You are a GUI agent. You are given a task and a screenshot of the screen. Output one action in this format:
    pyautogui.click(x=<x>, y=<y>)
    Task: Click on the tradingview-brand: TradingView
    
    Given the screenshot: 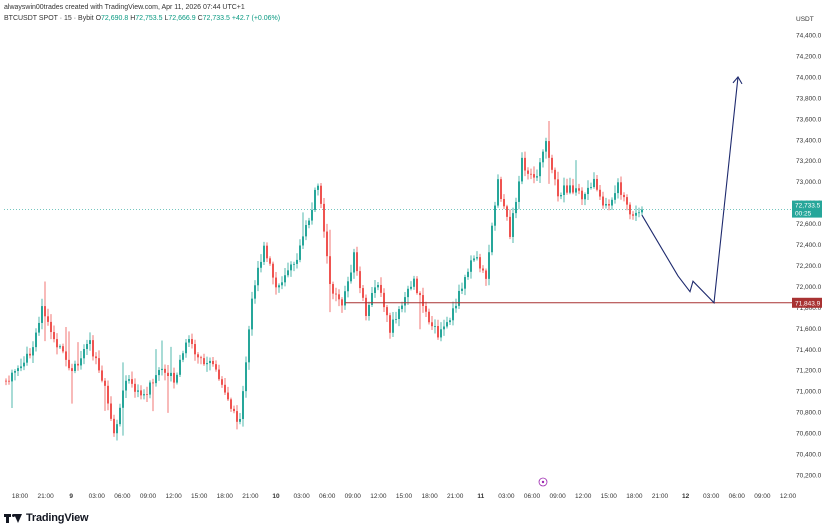 What is the action you would take?
    pyautogui.click(x=46, y=518)
    